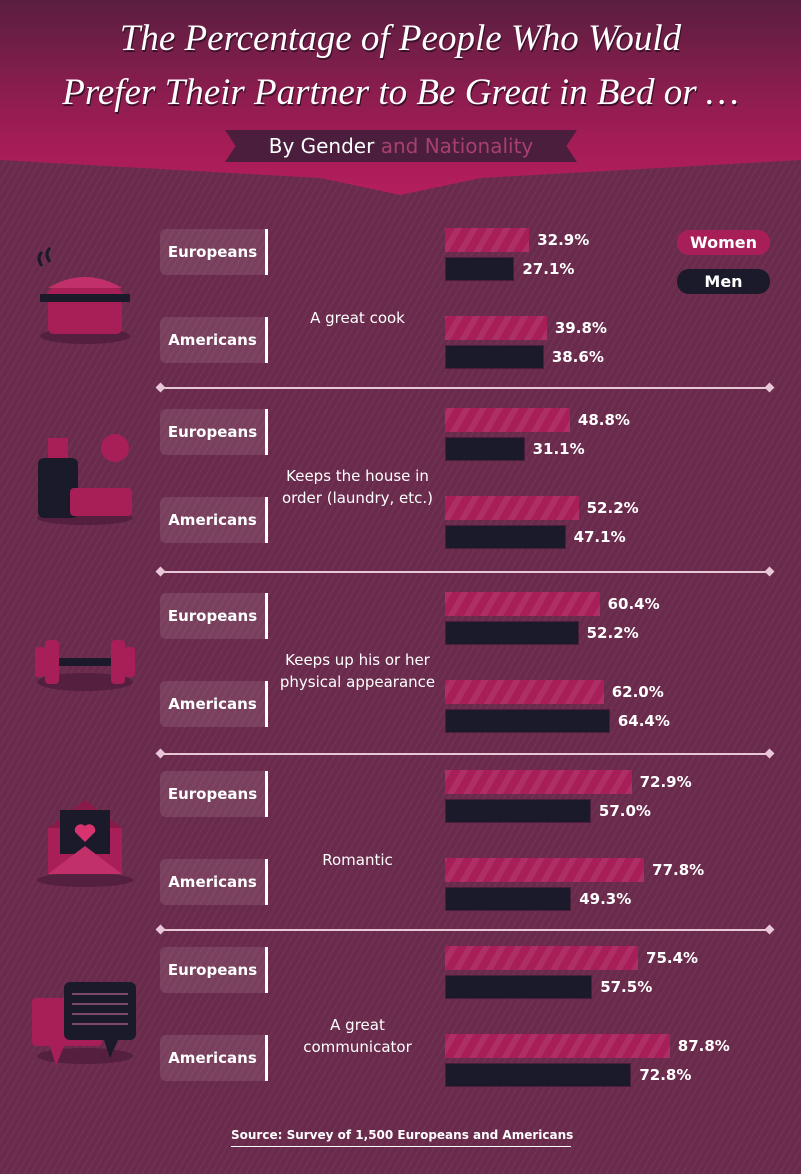 This screenshot has height=1174, width=801. I want to click on title-line-1: The Percentage of People Who Would, so click(400, 38).